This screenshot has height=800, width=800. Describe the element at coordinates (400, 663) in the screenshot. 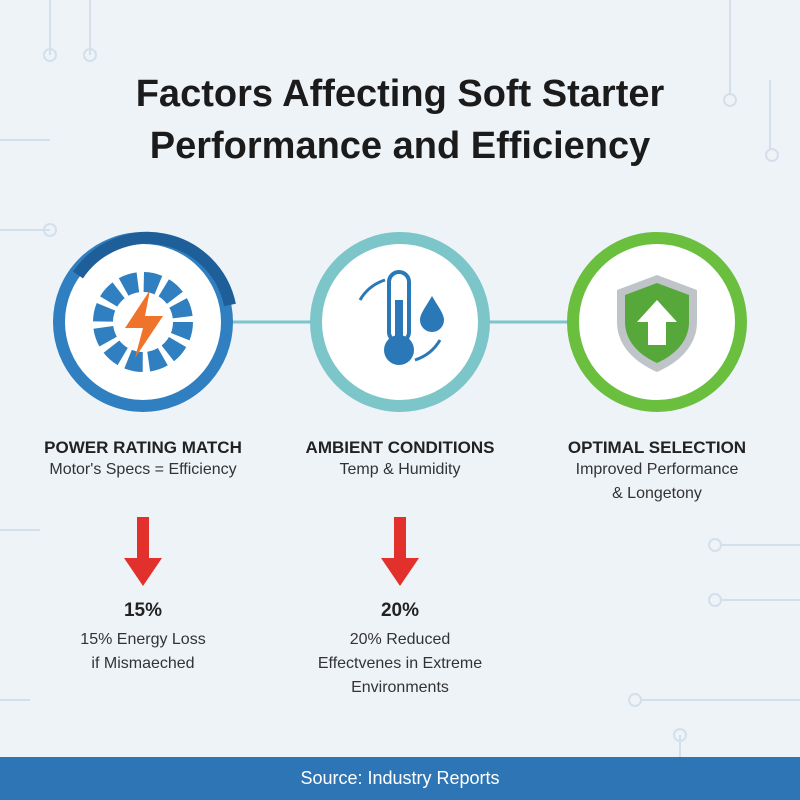

I see `impact-line: Effectvenes in Extreme` at that location.